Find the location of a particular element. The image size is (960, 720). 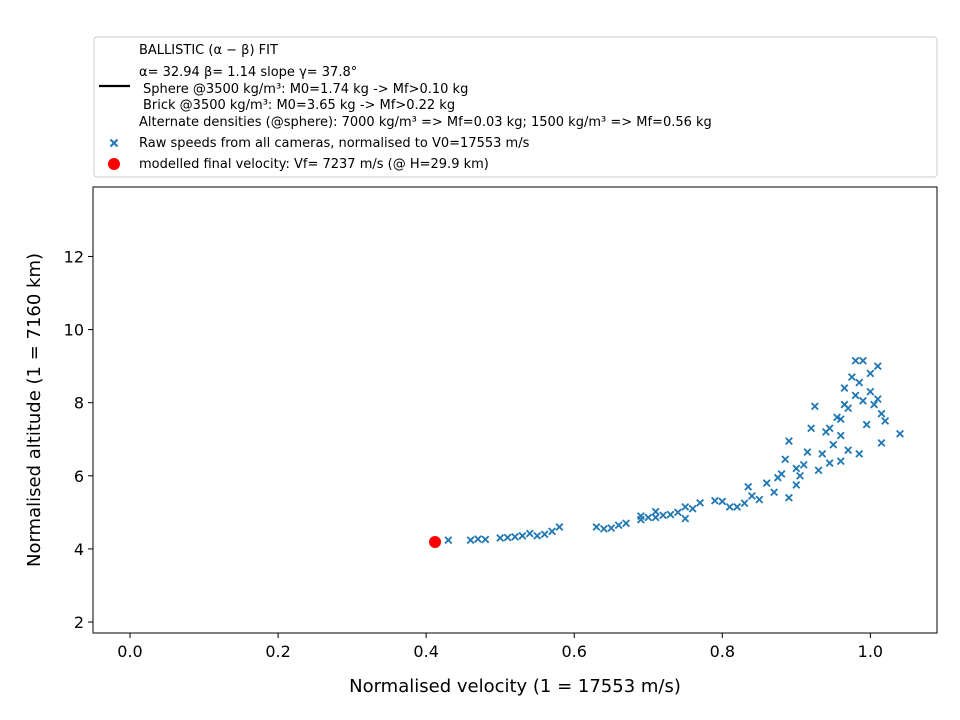

y-tick-label: 2 is located at coordinates (79, 622).